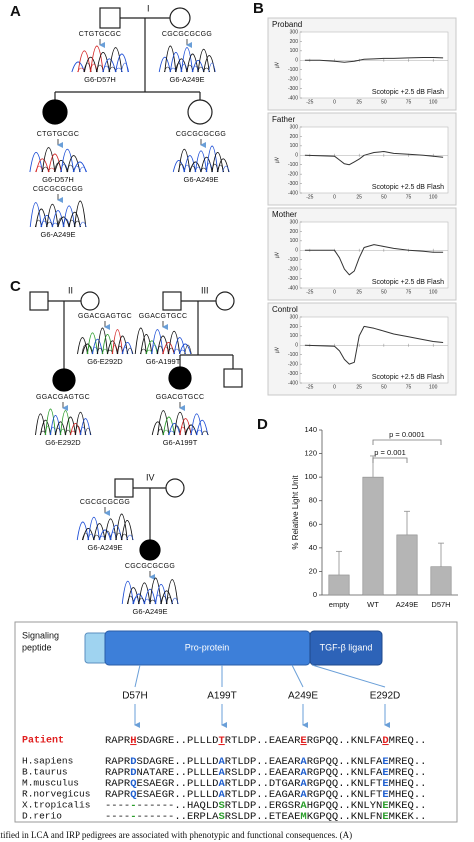 The width and height of the screenshot is (474, 842). I want to click on significance-bracket, so click(390, 460).